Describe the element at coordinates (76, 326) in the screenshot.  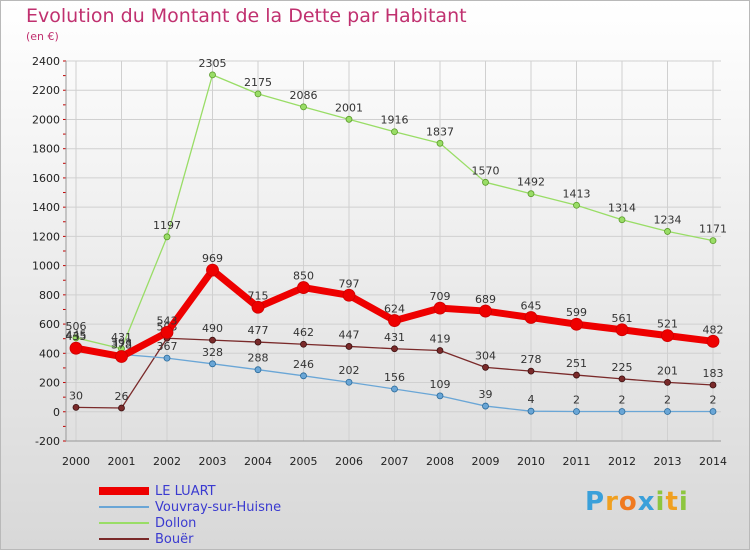
I see `data-label: 506` at that location.